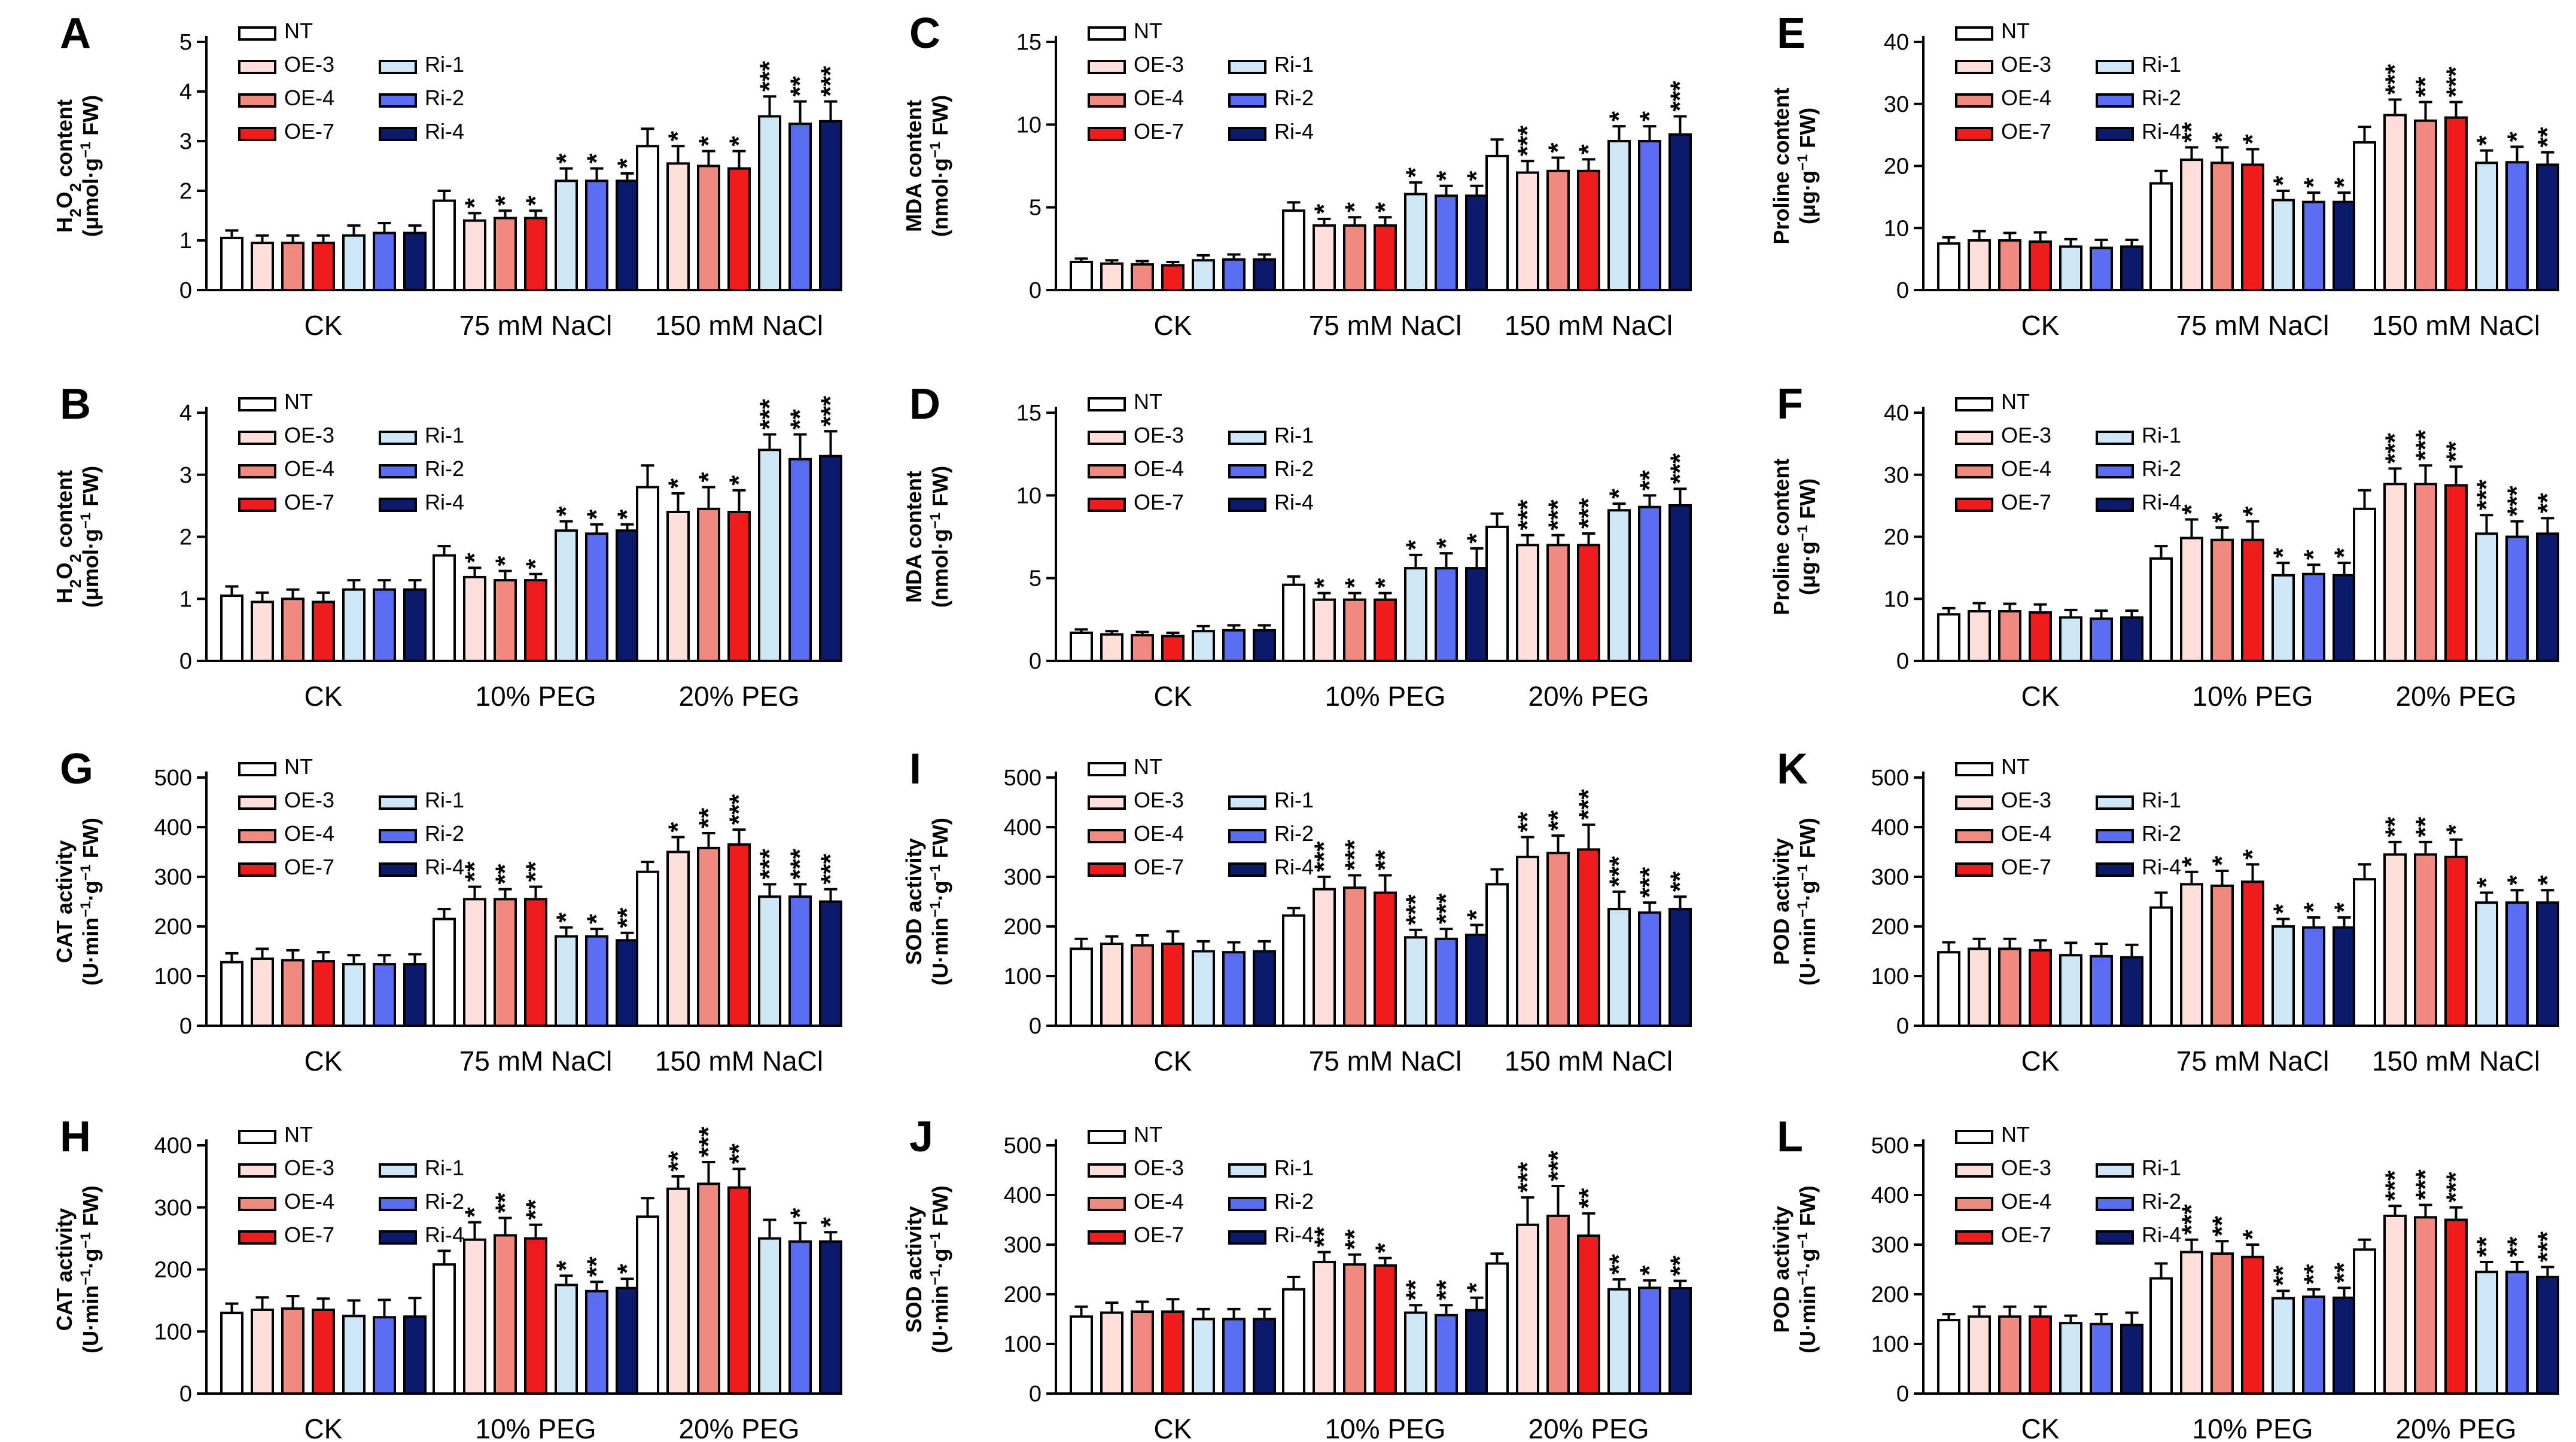 This screenshot has height=1442, width=2576. I want to click on y-axis-label: Proline content, so click(1781, 536).